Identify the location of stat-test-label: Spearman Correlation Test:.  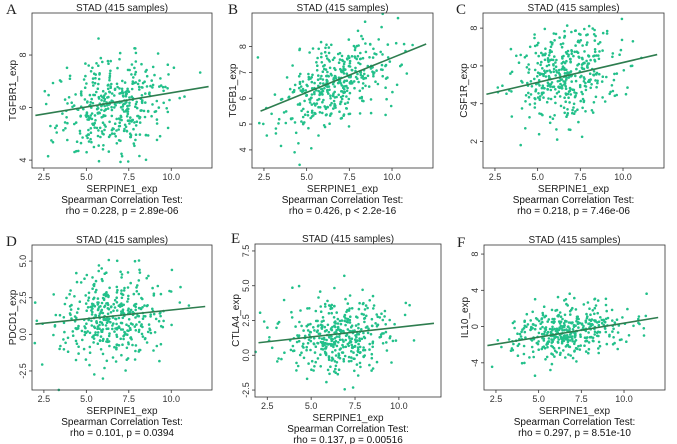
(122, 422).